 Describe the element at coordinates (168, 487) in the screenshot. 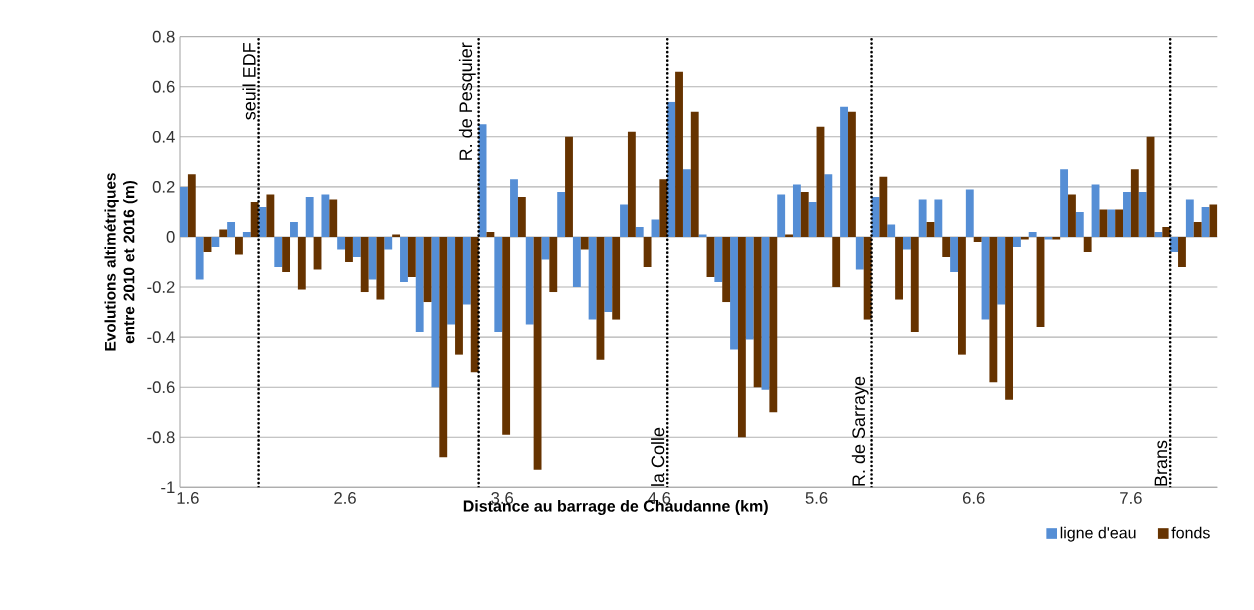

I see `y-tick-label: -1` at that location.